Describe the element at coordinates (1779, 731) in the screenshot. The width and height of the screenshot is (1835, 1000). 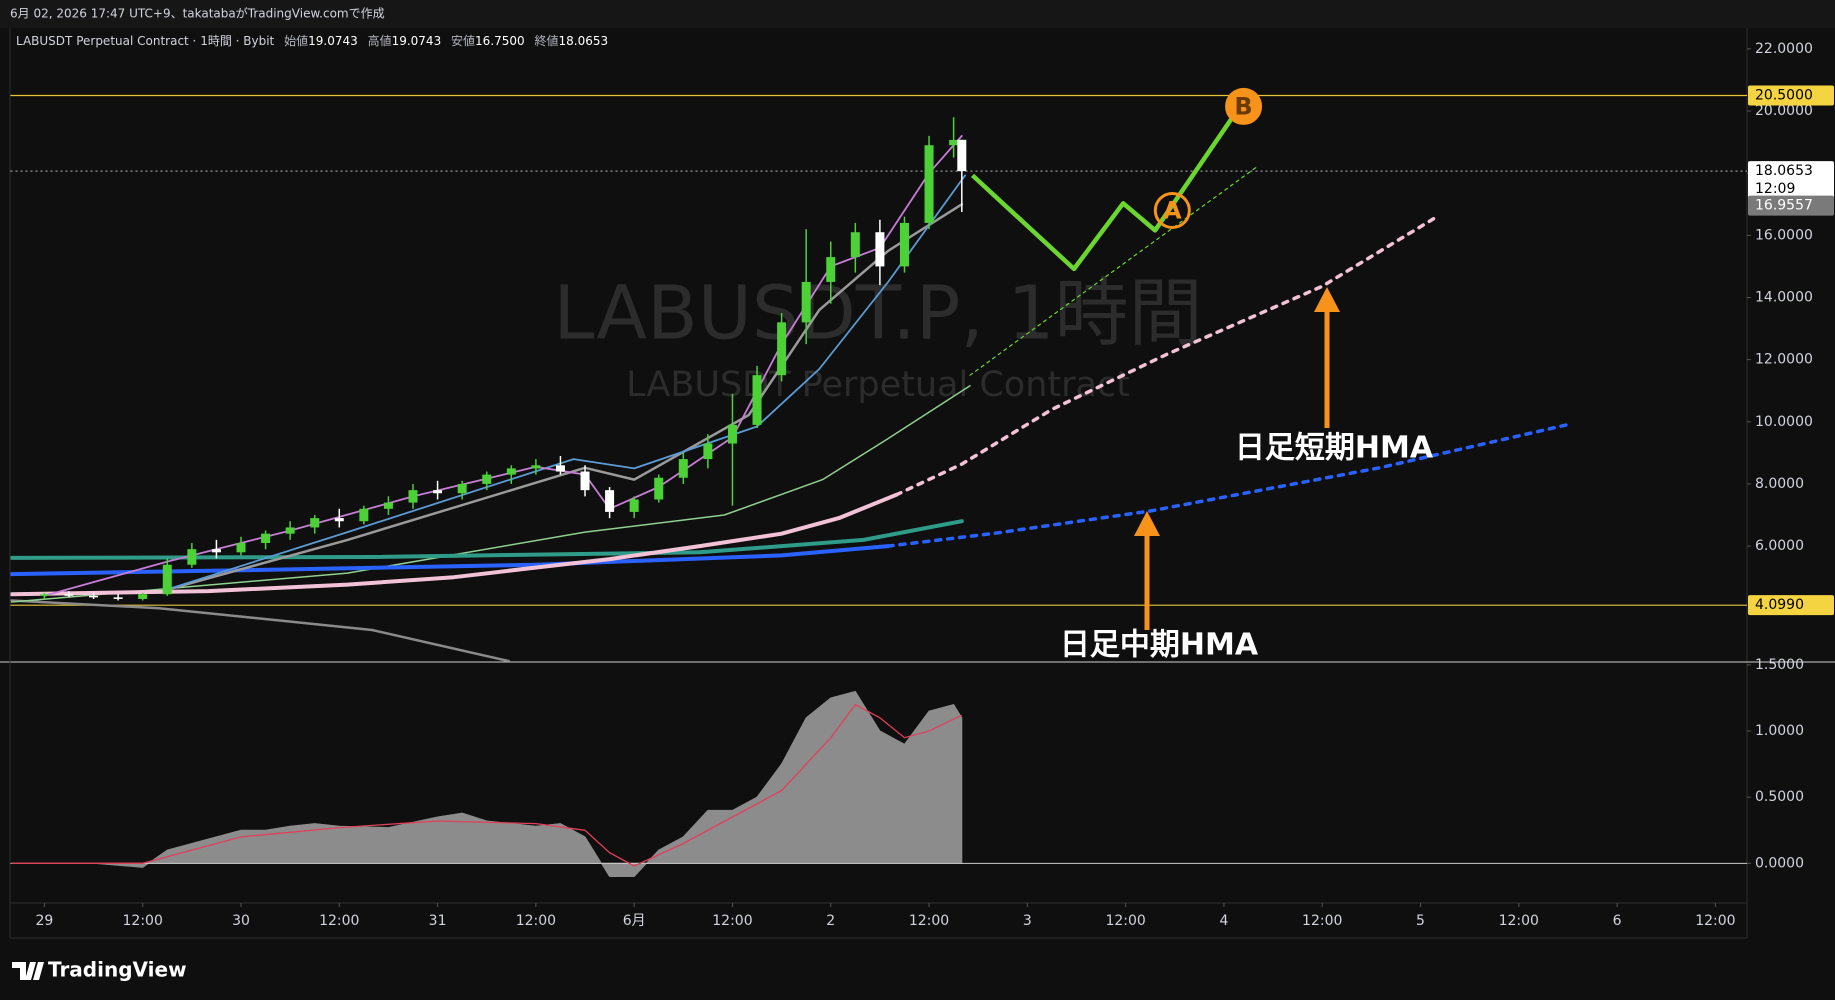
I see `y-tick-label: 1.0000` at that location.